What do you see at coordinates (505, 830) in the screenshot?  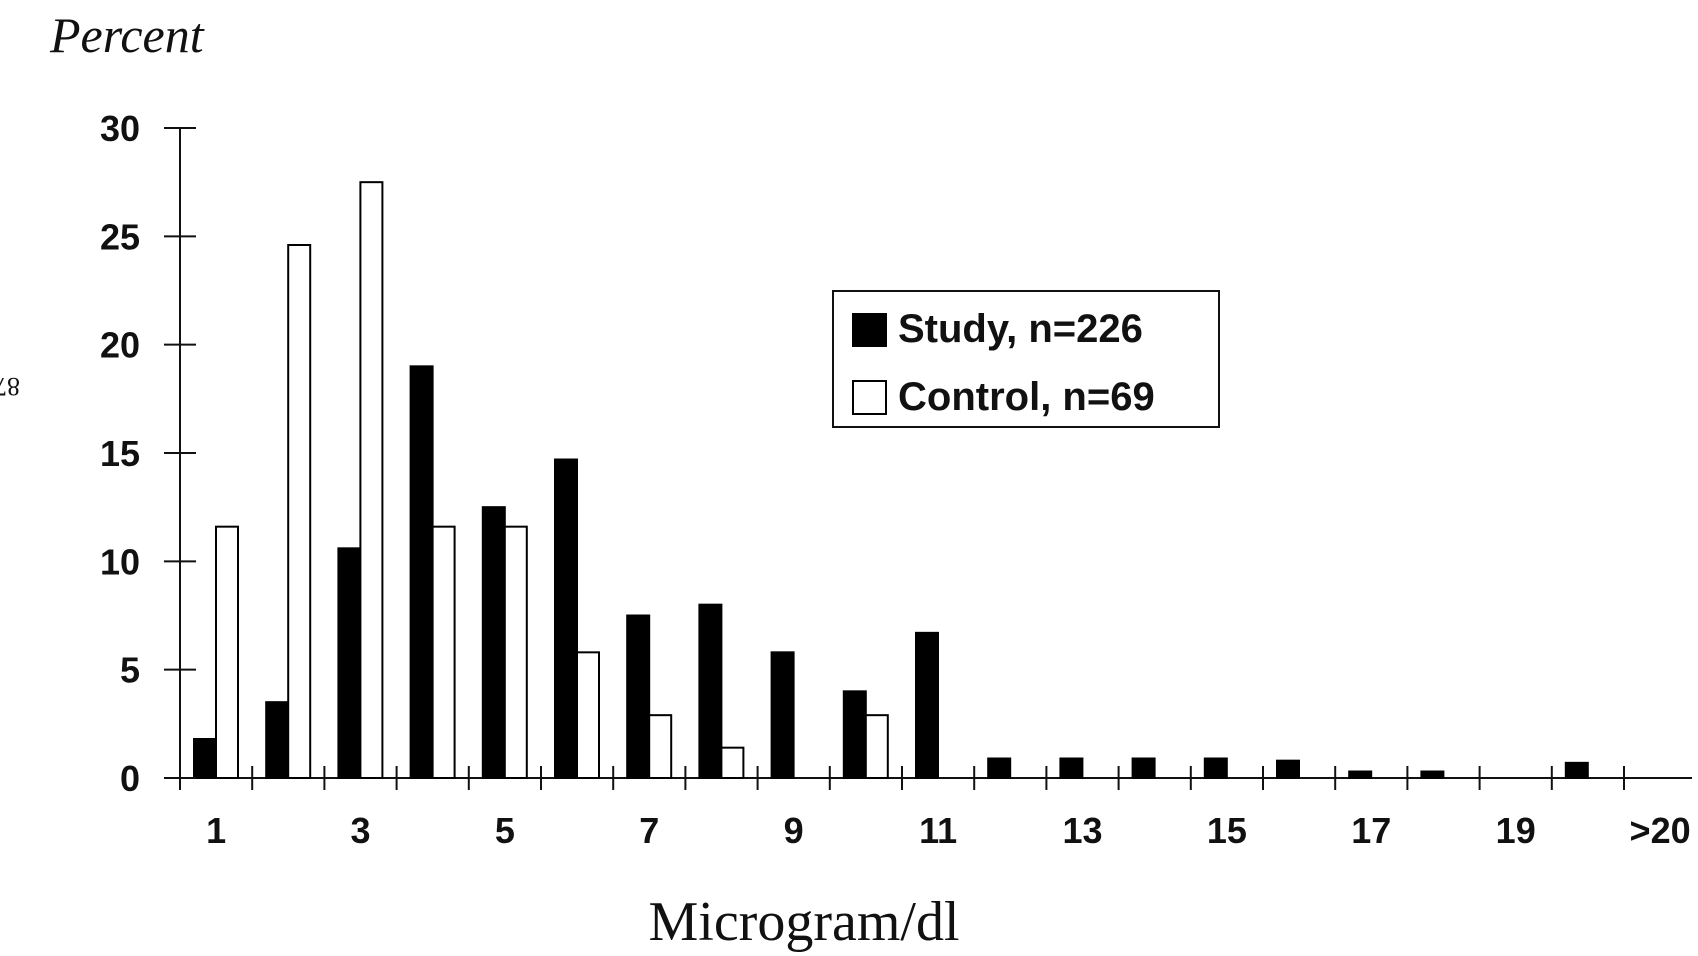 I see `x-tick-label: 5` at bounding box center [505, 830].